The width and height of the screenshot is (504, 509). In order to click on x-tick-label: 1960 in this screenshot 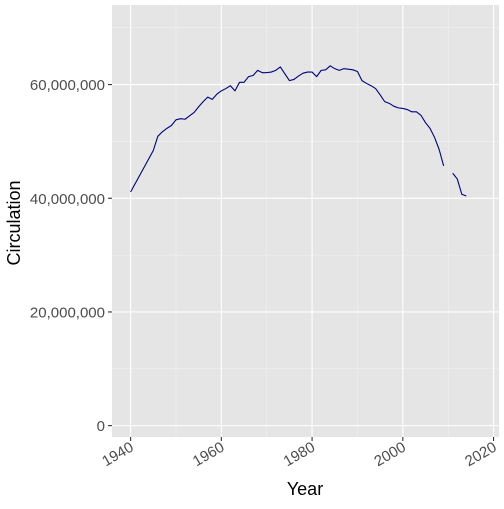, I will do `click(208, 454)`.